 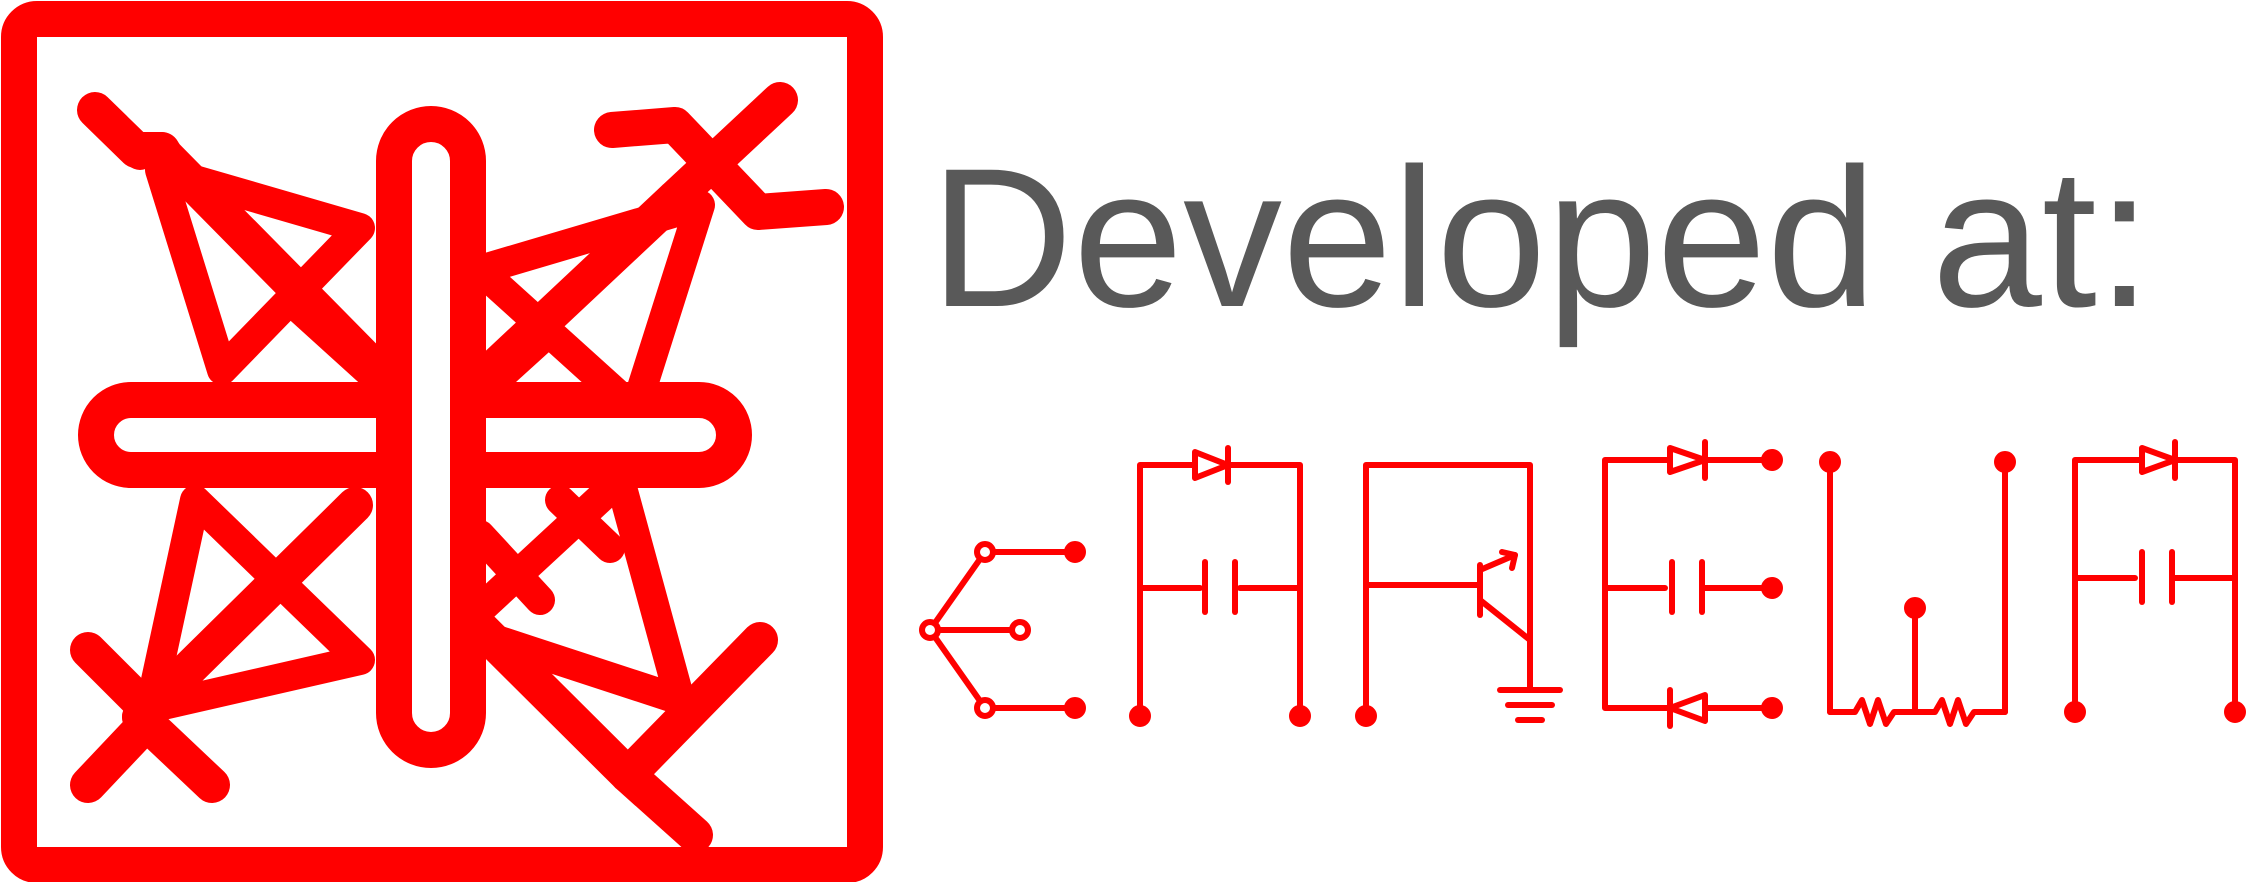 I want to click on wordmark-letter-c, so click(x=1002, y=630).